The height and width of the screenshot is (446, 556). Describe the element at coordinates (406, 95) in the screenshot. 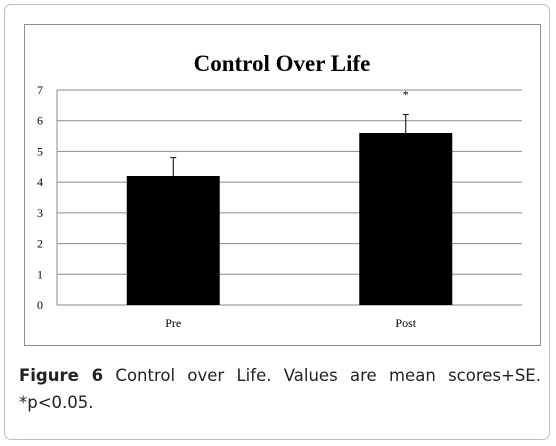

I see `significance-marker: *` at that location.